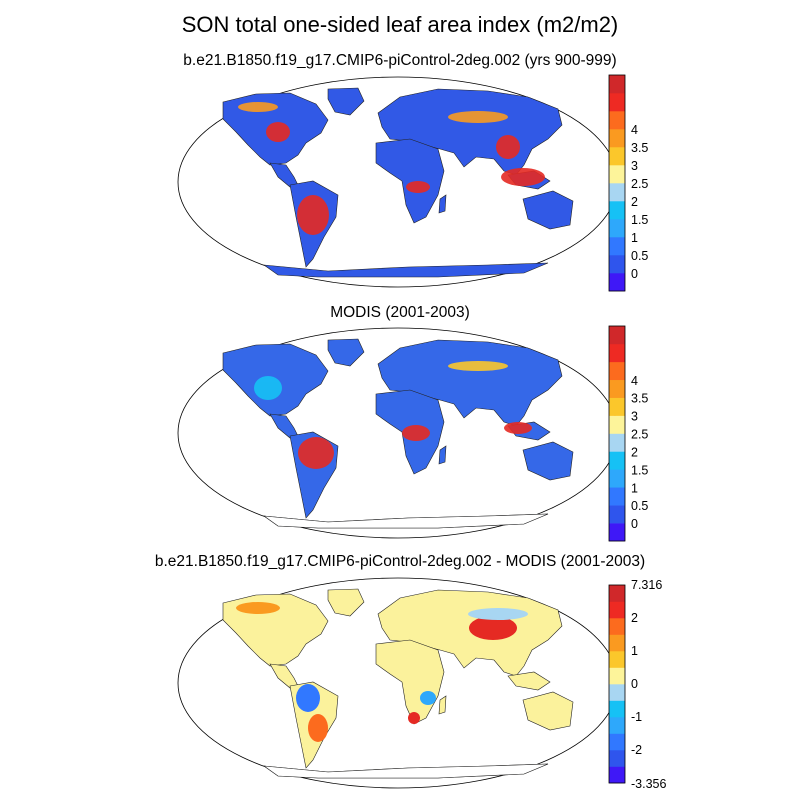  Describe the element at coordinates (646, 585) in the screenshot. I see `colorbar-tick-label: 7.316` at that location.